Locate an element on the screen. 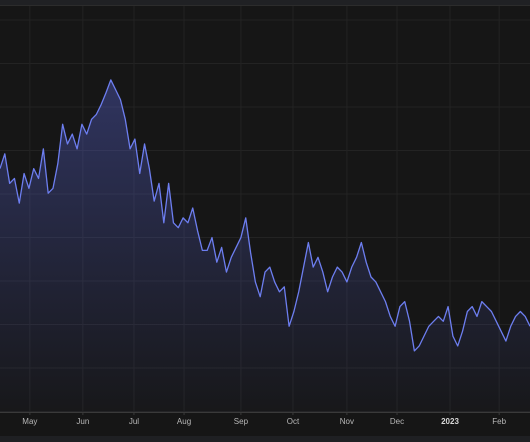  x-tick-label: Sep is located at coordinates (241, 421).